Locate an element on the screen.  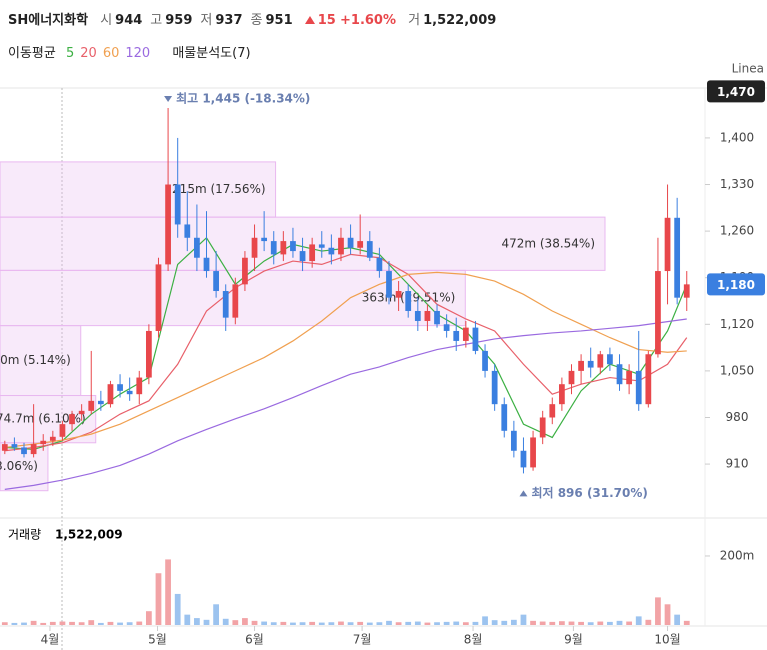
y-tick-label: 1,050 is located at coordinates (737, 370).